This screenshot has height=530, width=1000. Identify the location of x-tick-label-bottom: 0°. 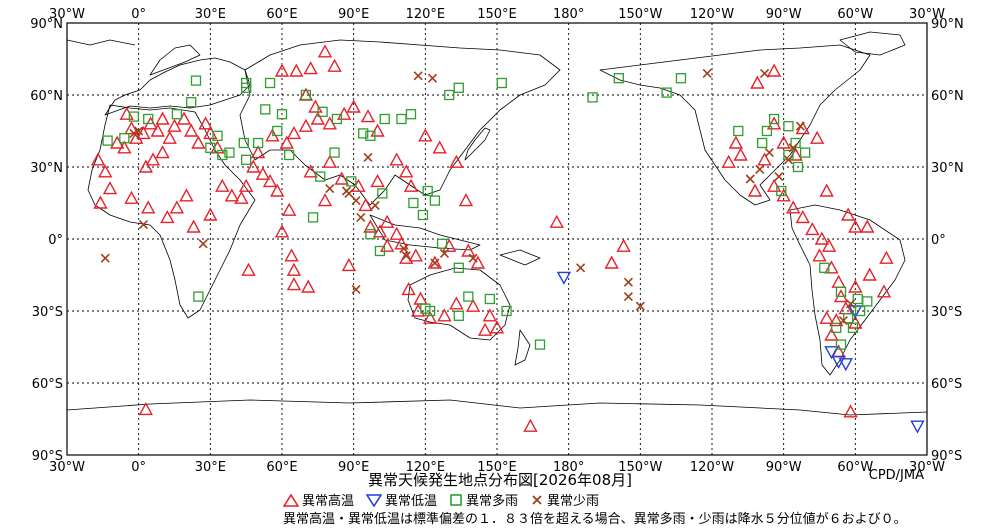
(138, 467).